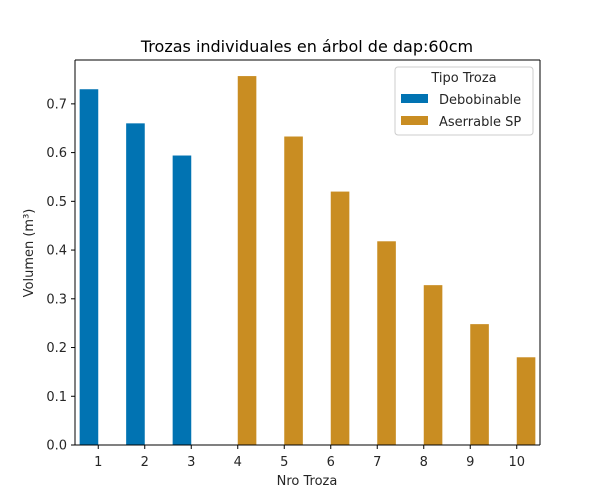 The image size is (600, 500). What do you see at coordinates (377, 462) in the screenshot?
I see `x-tick-label: 7` at bounding box center [377, 462].